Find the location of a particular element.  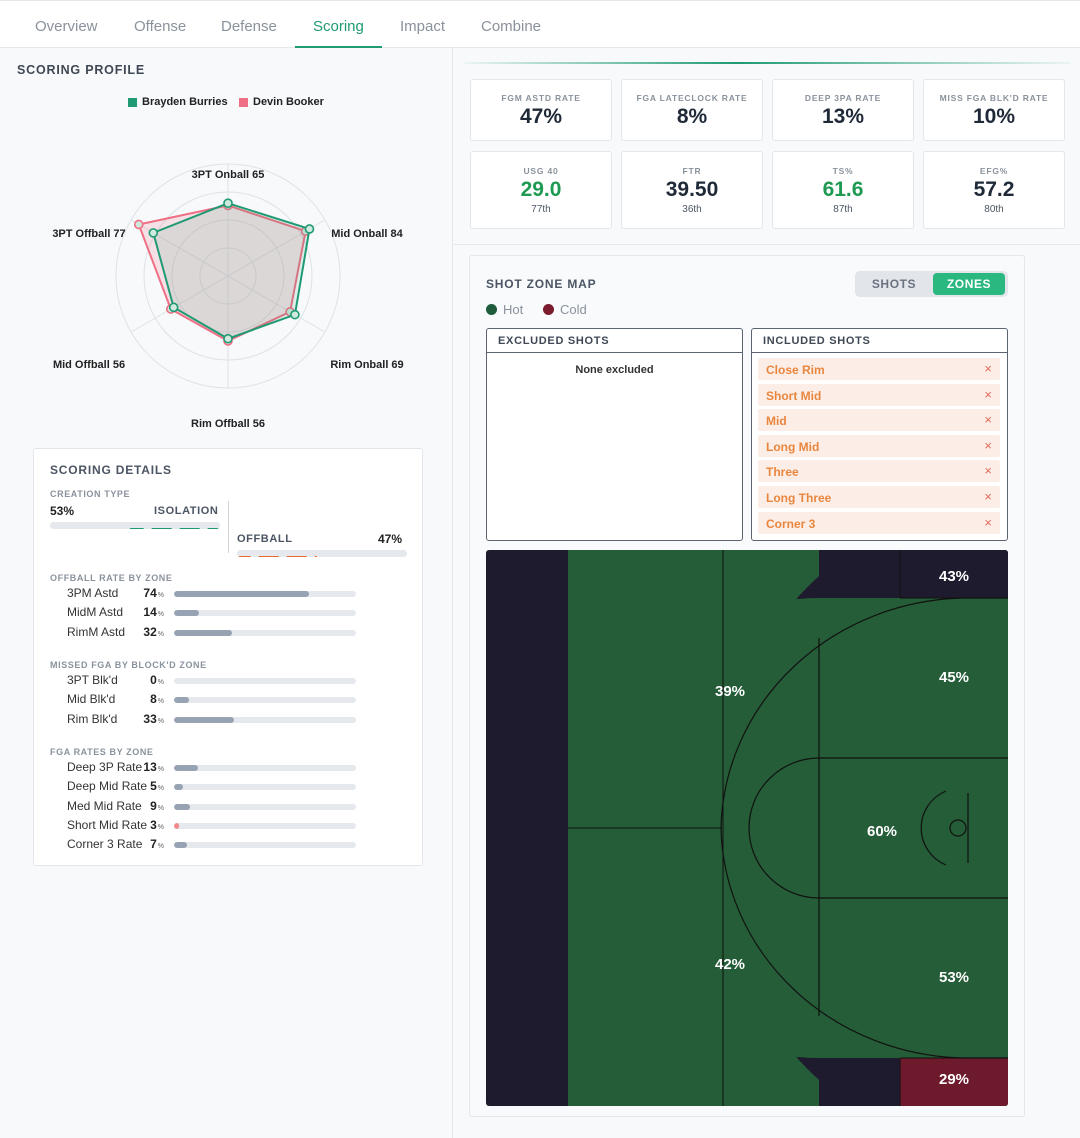

stat-rank: 36th is located at coordinates (692, 209).